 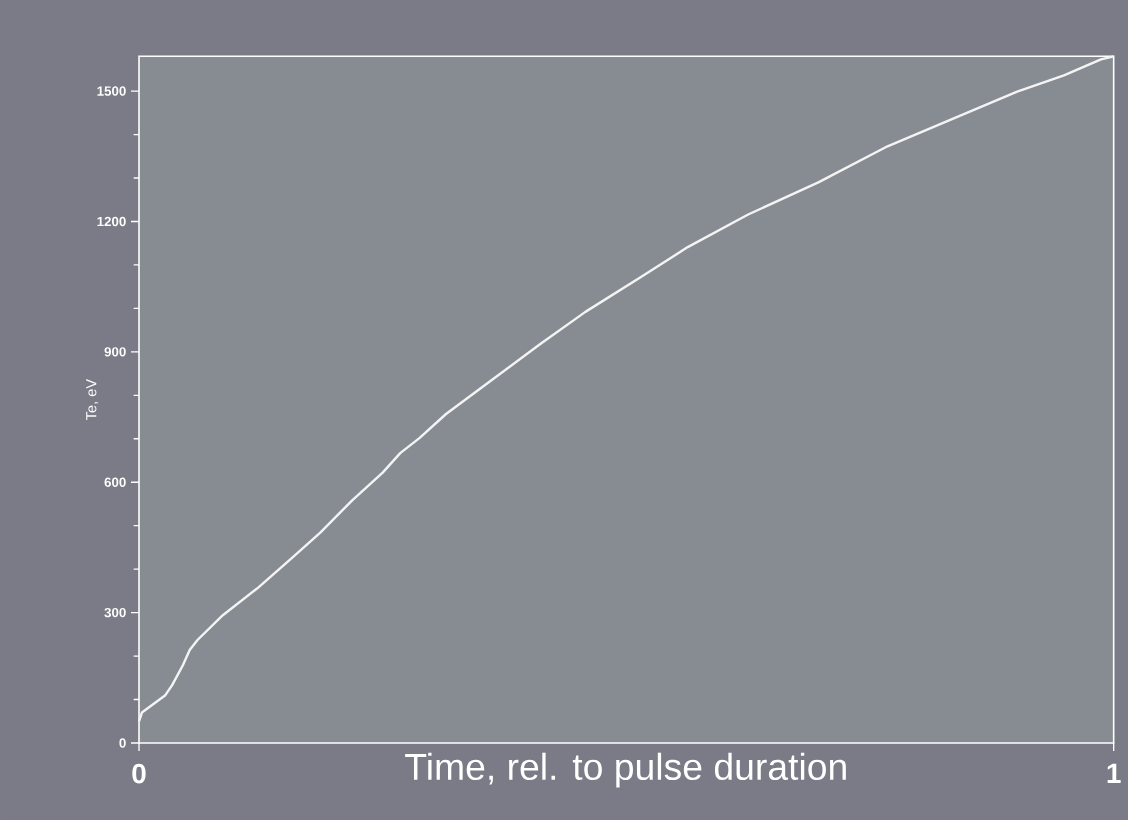 What do you see at coordinates (115, 612) in the screenshot?
I see `y-tick-label: 300` at bounding box center [115, 612].